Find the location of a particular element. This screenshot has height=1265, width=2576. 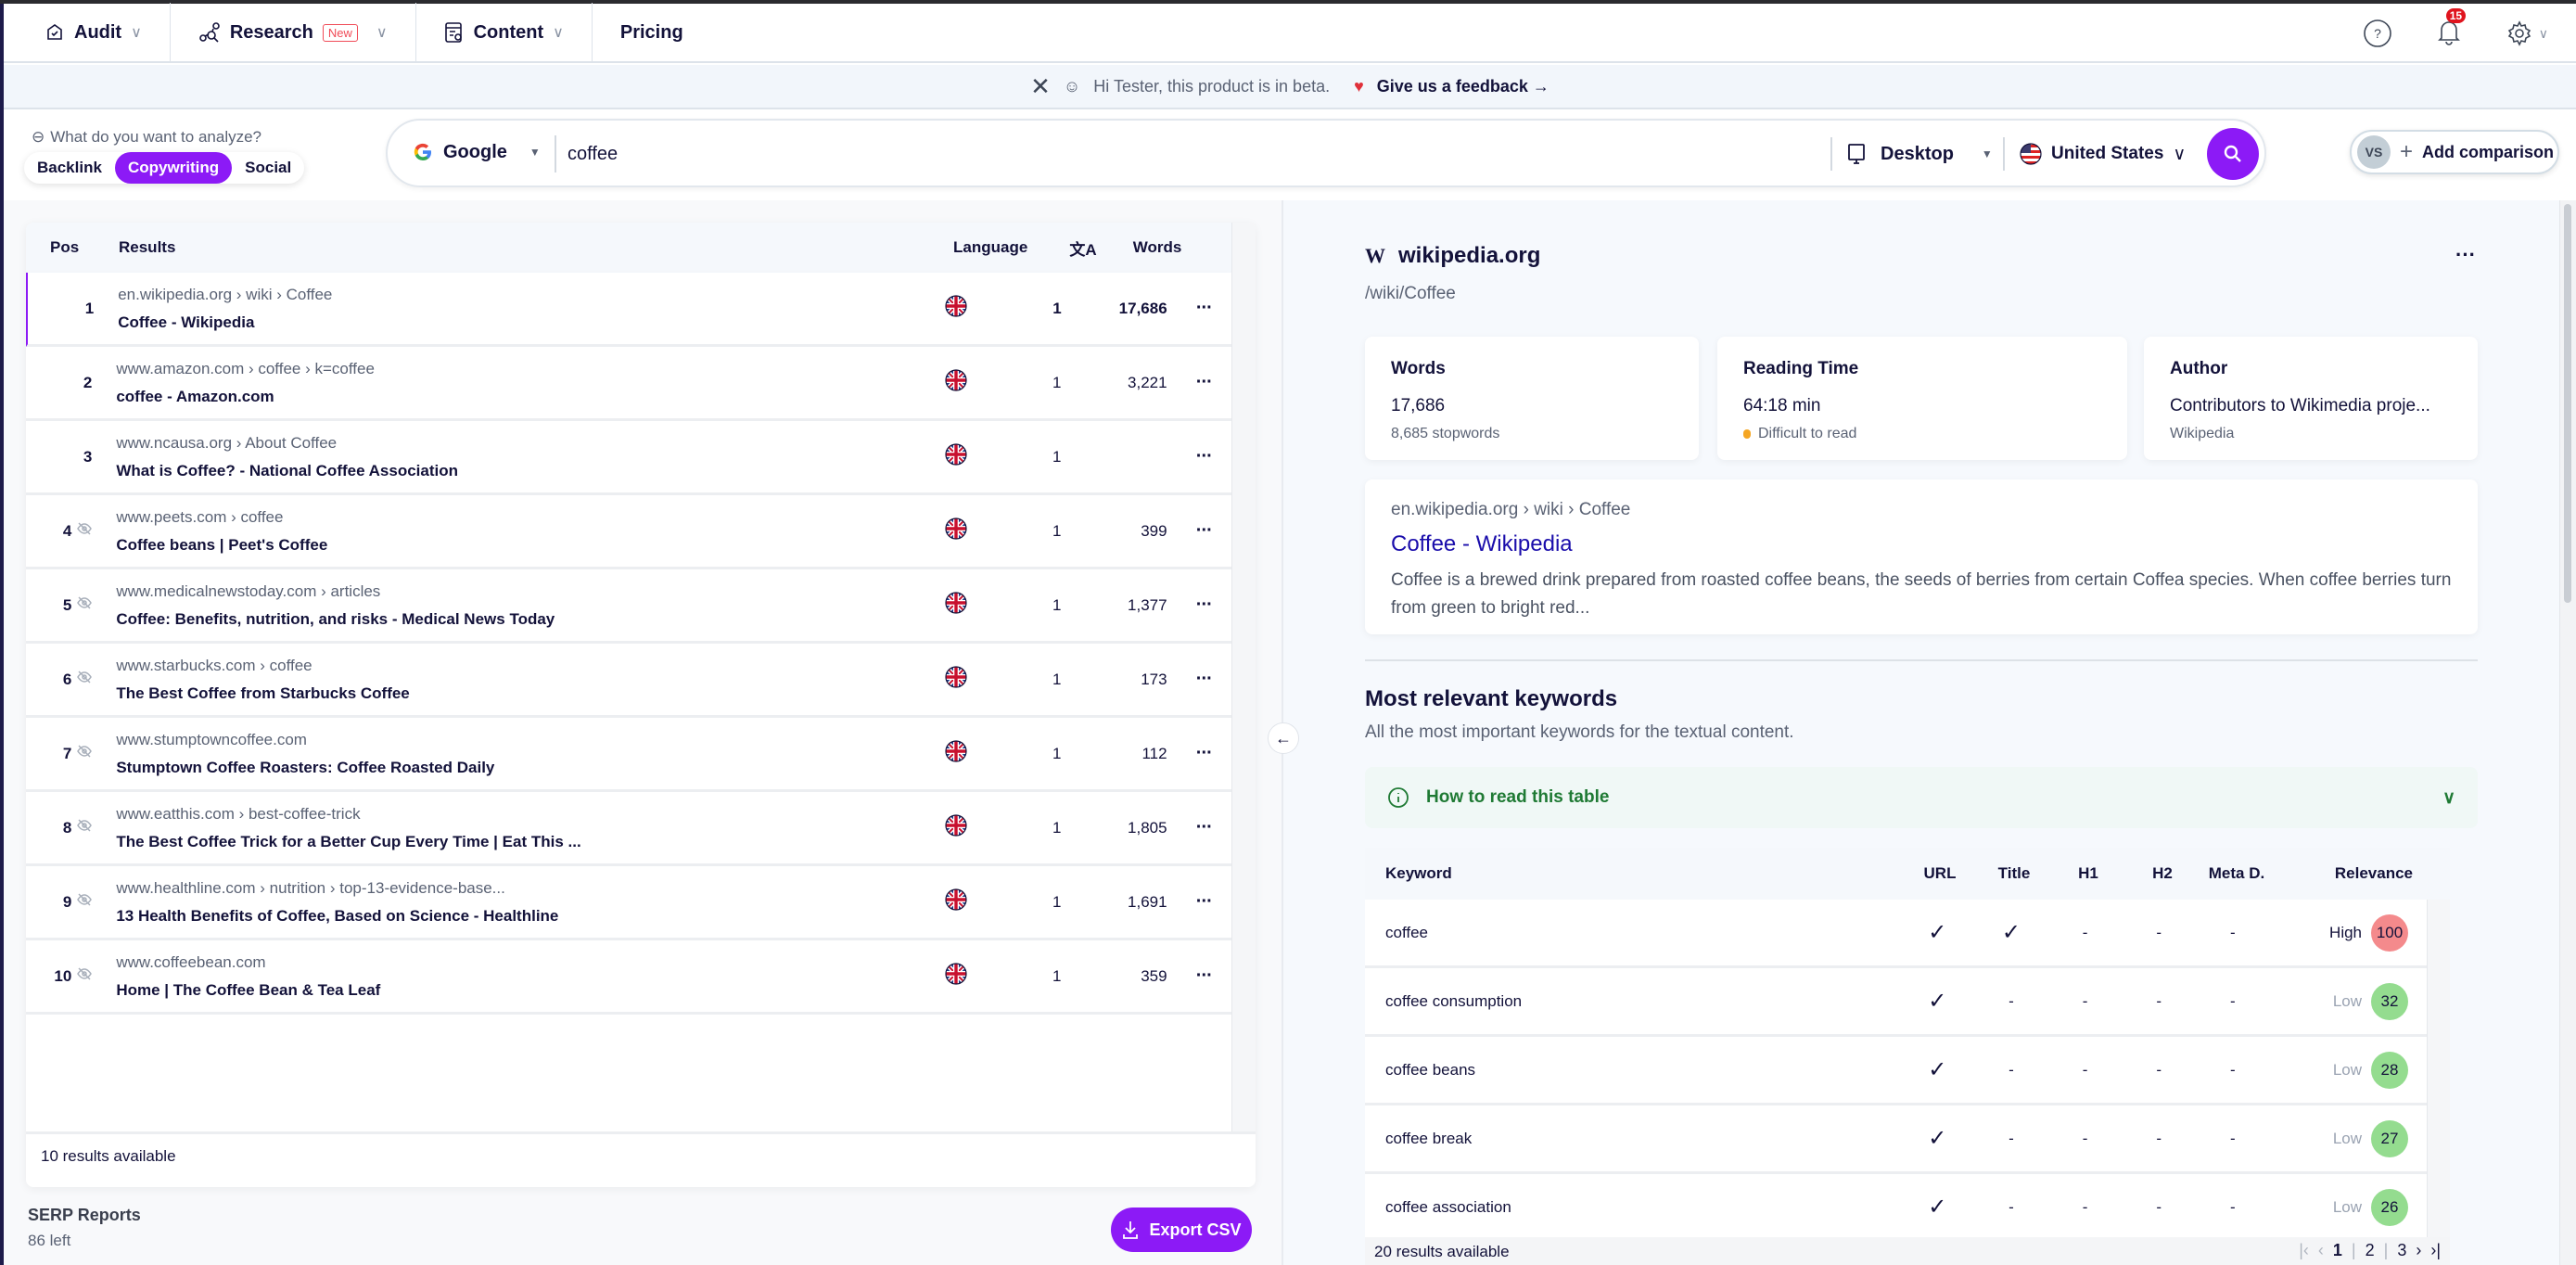

header-url: URL is located at coordinates (1940, 873).